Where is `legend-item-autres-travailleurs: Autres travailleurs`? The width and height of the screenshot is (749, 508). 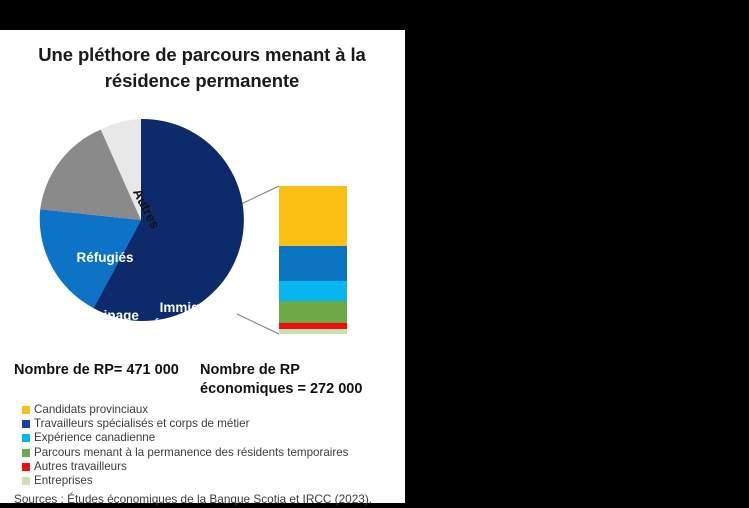 legend-item-autres-travailleurs: Autres travailleurs is located at coordinates (212, 467).